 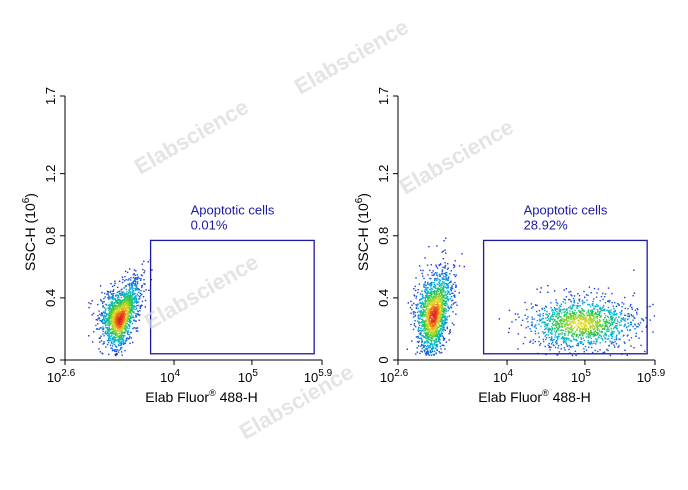 I want to click on left-x-axis-title: Elab Fluor® 488-H, so click(x=201, y=396).